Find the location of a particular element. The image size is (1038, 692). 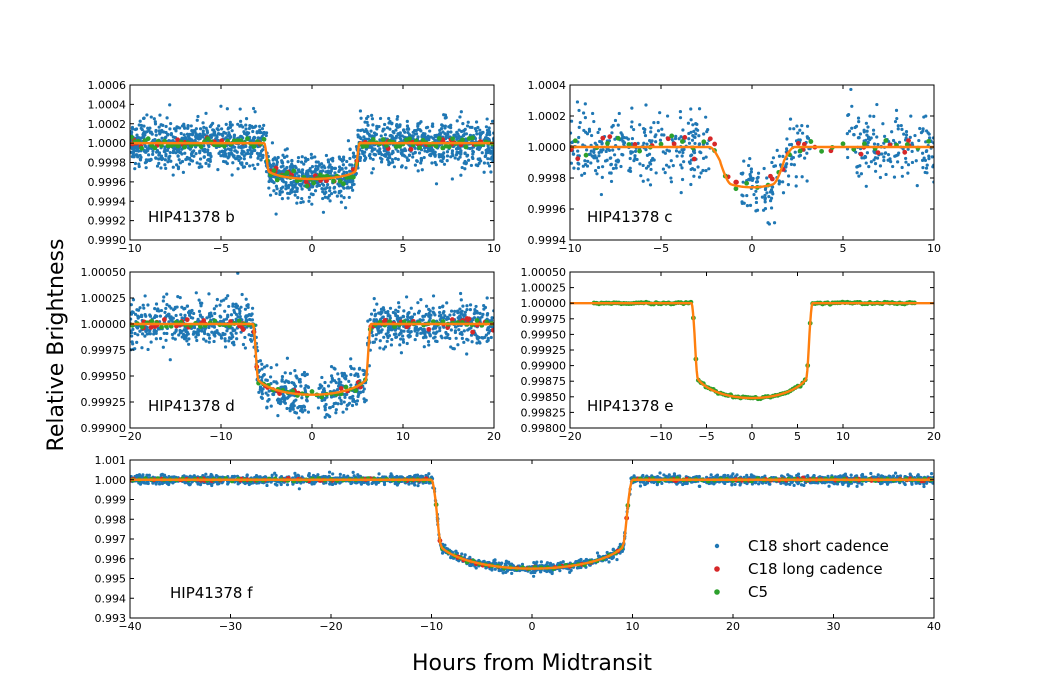

x-tick-label: 5 is located at coordinates (843, 248).